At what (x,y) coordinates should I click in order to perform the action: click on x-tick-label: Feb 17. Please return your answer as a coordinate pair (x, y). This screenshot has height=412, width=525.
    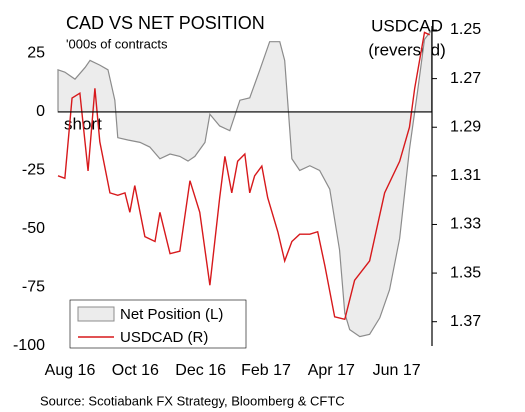
    Looking at the image, I should click on (266, 370).